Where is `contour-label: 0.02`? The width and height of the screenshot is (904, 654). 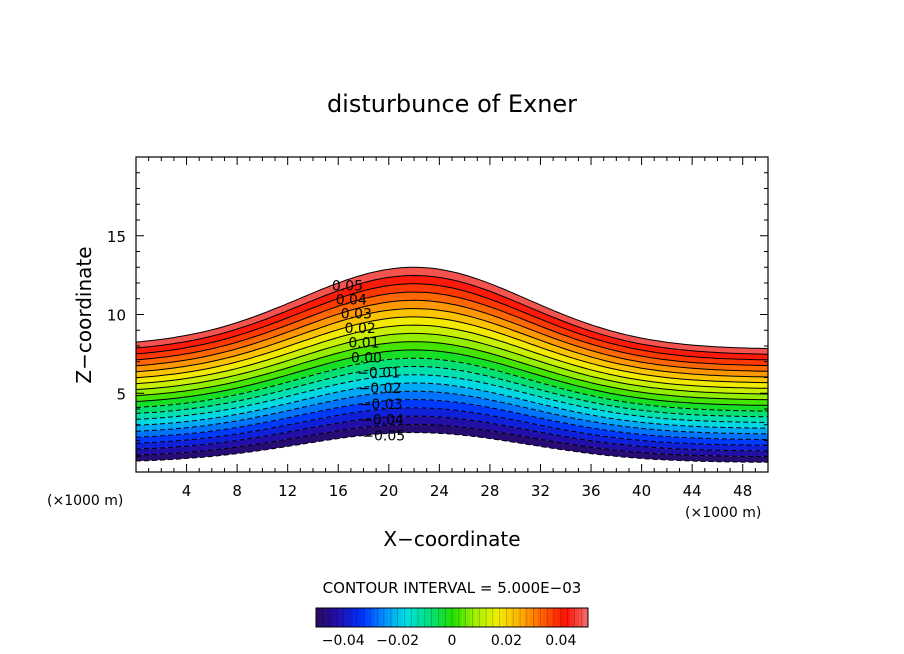
contour-label: 0.02 is located at coordinates (360, 329).